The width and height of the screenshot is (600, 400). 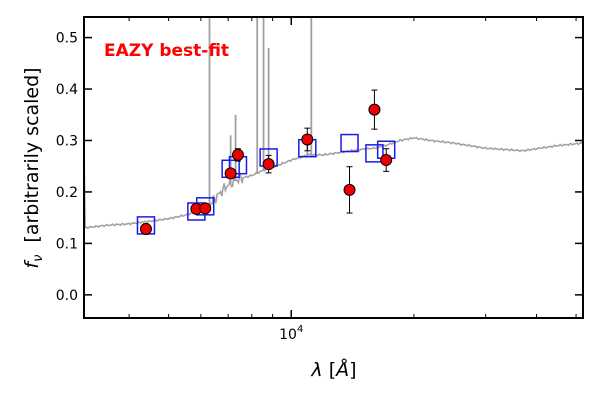 What do you see at coordinates (67, 141) in the screenshot?
I see `y-tick-label: 0.3` at bounding box center [67, 141].